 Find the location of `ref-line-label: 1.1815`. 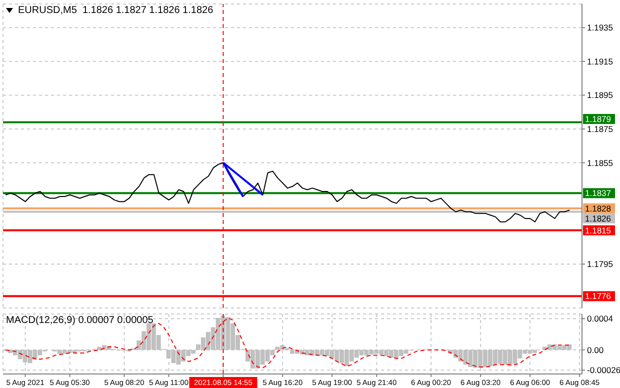

ref-line-label: 1.1815 is located at coordinates (598, 230).